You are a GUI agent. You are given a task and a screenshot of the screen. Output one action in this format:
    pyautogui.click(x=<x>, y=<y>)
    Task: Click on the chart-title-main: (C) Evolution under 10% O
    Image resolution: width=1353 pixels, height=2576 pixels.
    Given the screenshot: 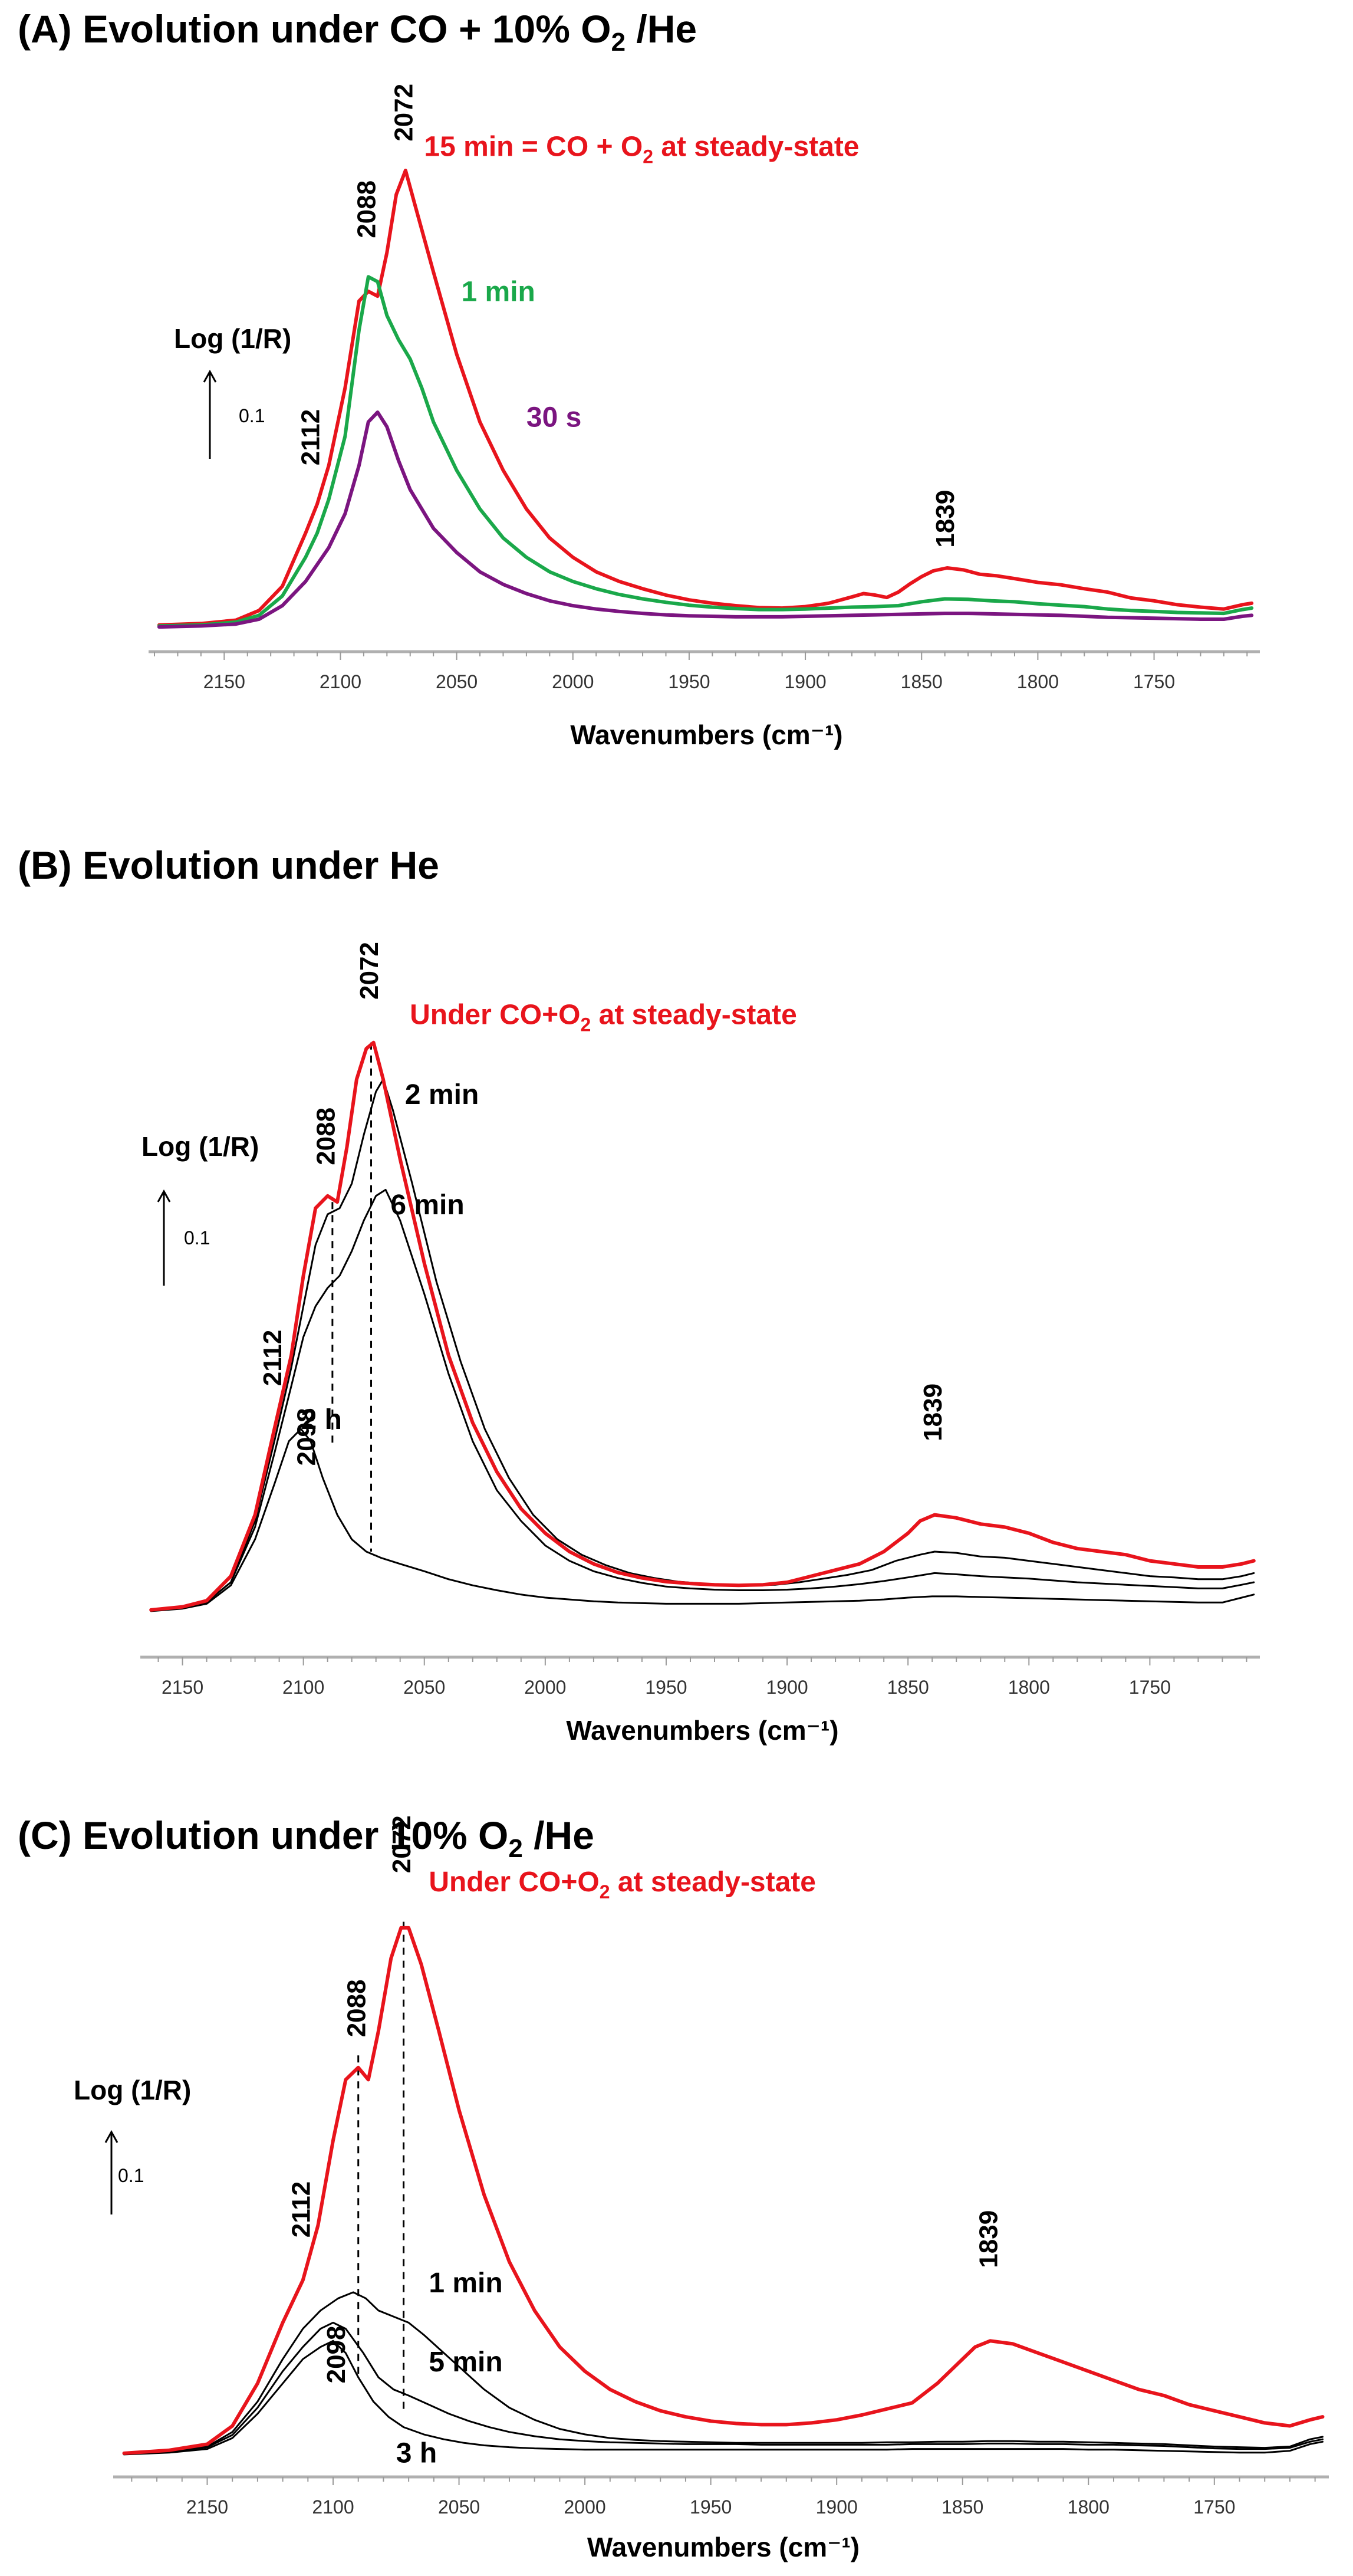 What is the action you would take?
    pyautogui.click(x=263, y=1835)
    